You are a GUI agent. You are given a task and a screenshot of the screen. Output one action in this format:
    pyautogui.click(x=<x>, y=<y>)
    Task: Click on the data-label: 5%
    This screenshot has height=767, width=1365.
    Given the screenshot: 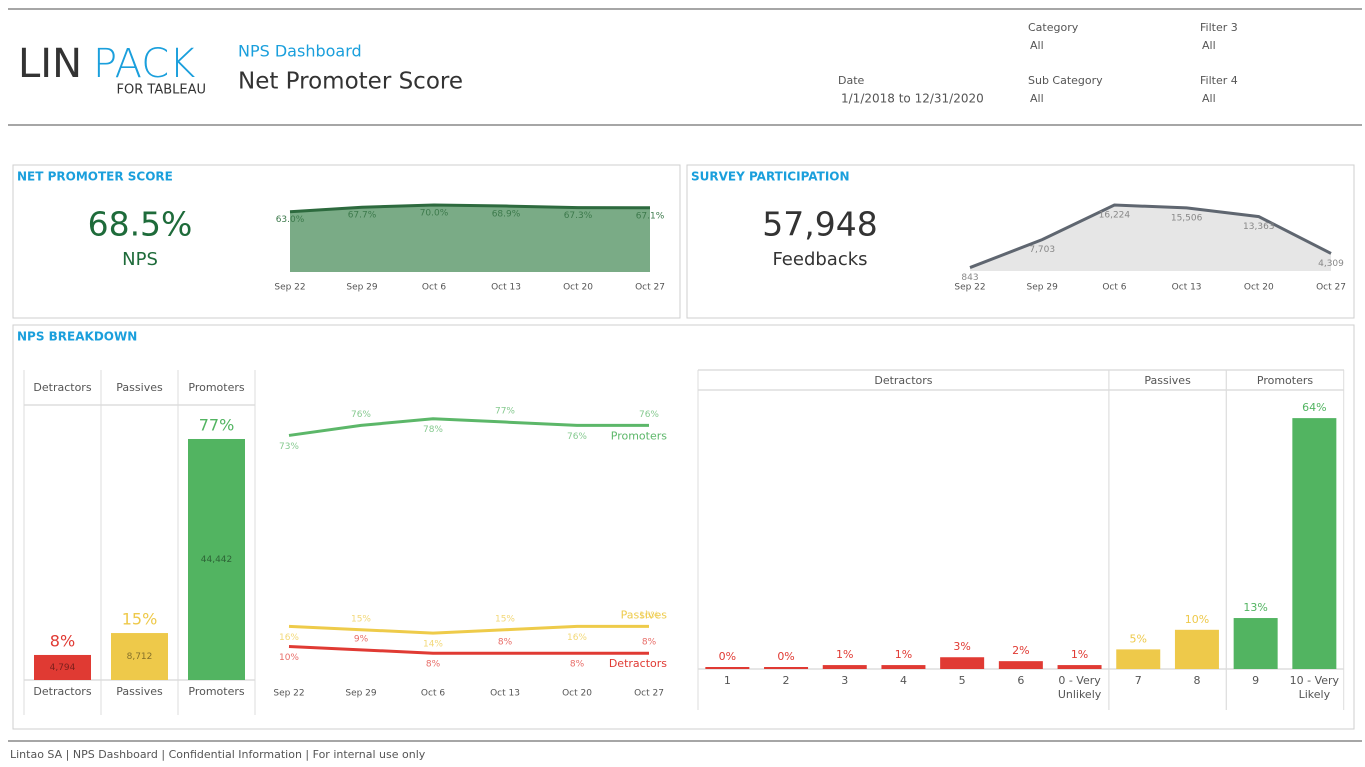 What is the action you would take?
    pyautogui.click(x=1138, y=638)
    